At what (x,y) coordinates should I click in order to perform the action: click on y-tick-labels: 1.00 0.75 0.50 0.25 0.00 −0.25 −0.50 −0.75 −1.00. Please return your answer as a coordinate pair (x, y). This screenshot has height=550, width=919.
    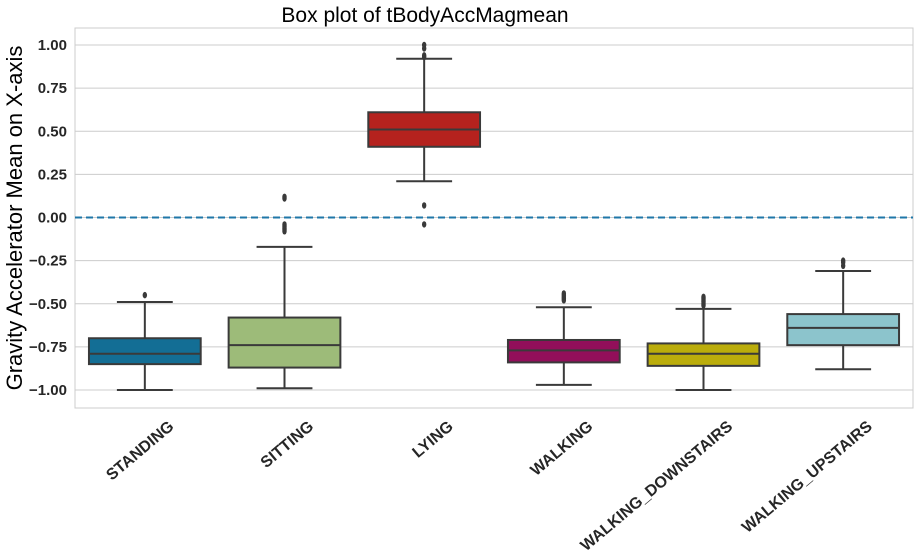
    Looking at the image, I should click on (48, 218).